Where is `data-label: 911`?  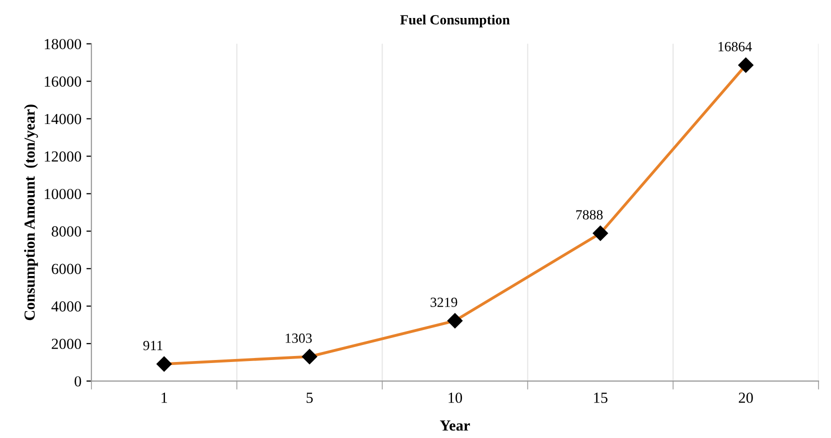 data-label: 911 is located at coordinates (152, 345).